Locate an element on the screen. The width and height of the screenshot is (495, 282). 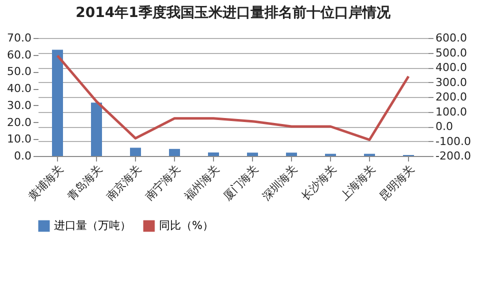
y2-tick-label: 100.0 is located at coordinates (451, 111).